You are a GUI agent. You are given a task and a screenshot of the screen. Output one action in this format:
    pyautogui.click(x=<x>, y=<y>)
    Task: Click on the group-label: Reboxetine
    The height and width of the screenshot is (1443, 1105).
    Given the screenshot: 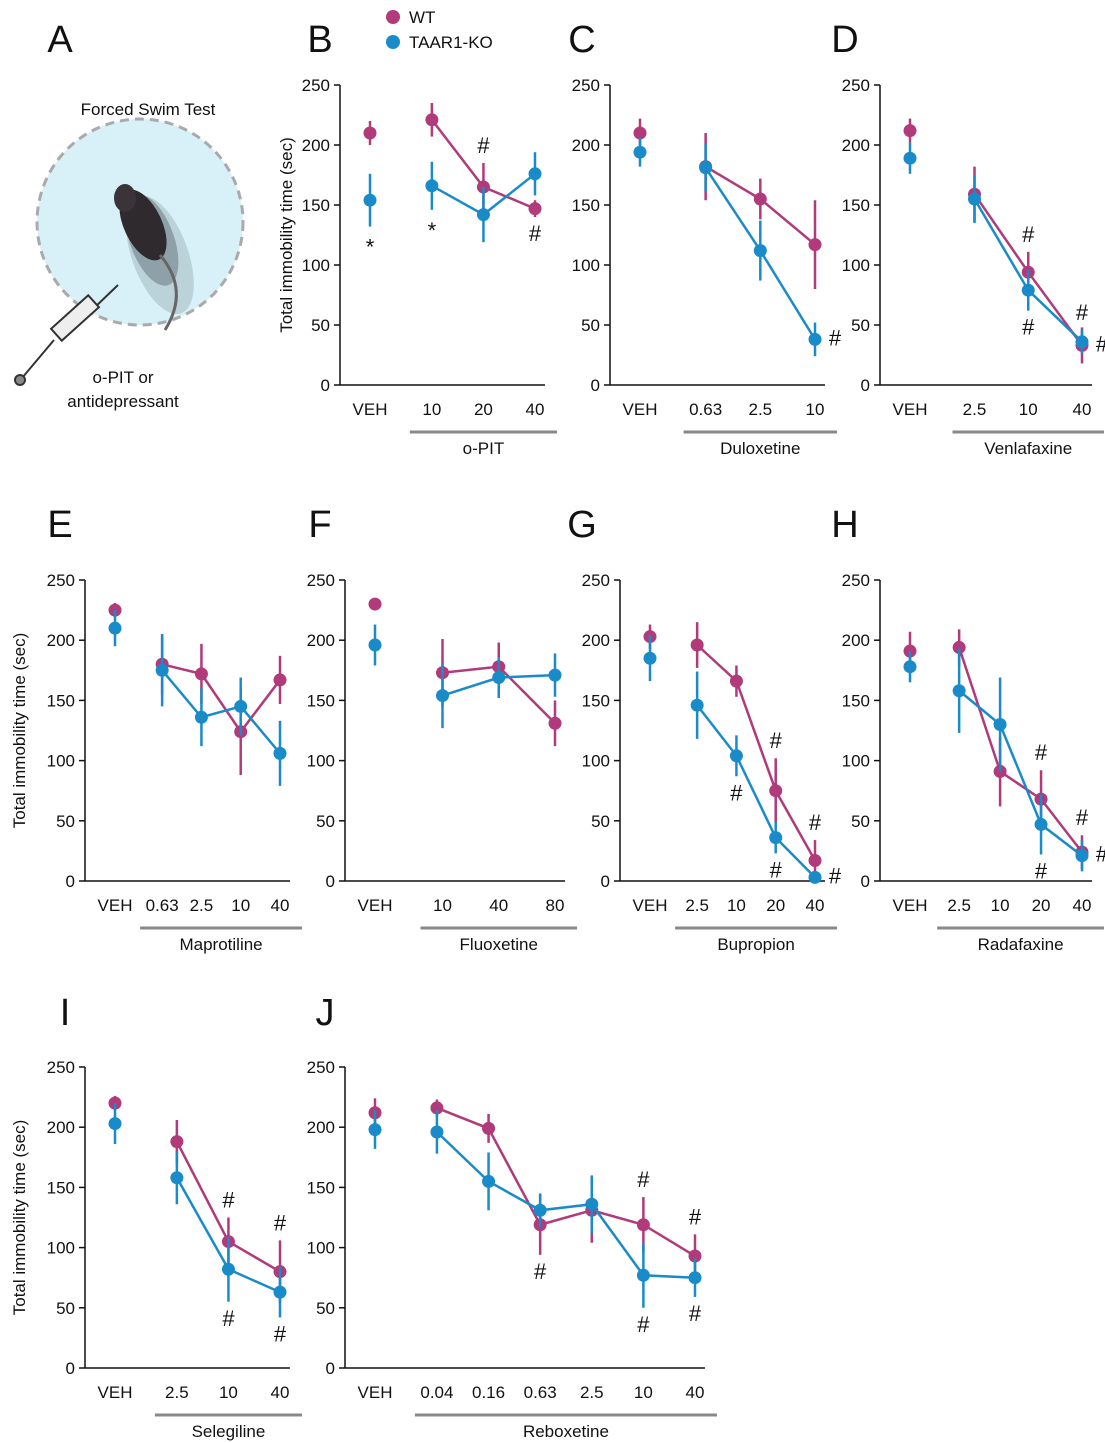 What is the action you would take?
    pyautogui.click(x=566, y=1431)
    